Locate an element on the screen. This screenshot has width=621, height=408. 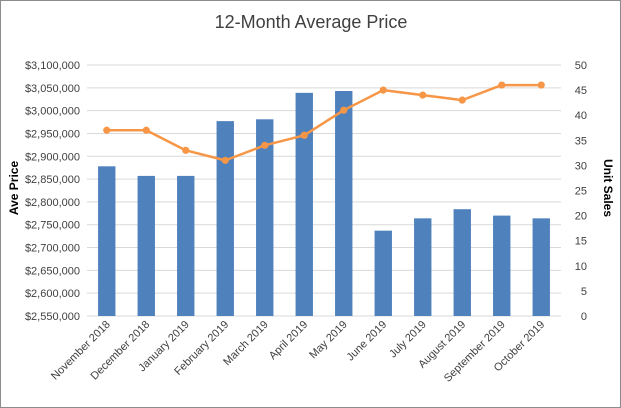
y2-tick-label: 0 is located at coordinates (584, 317).